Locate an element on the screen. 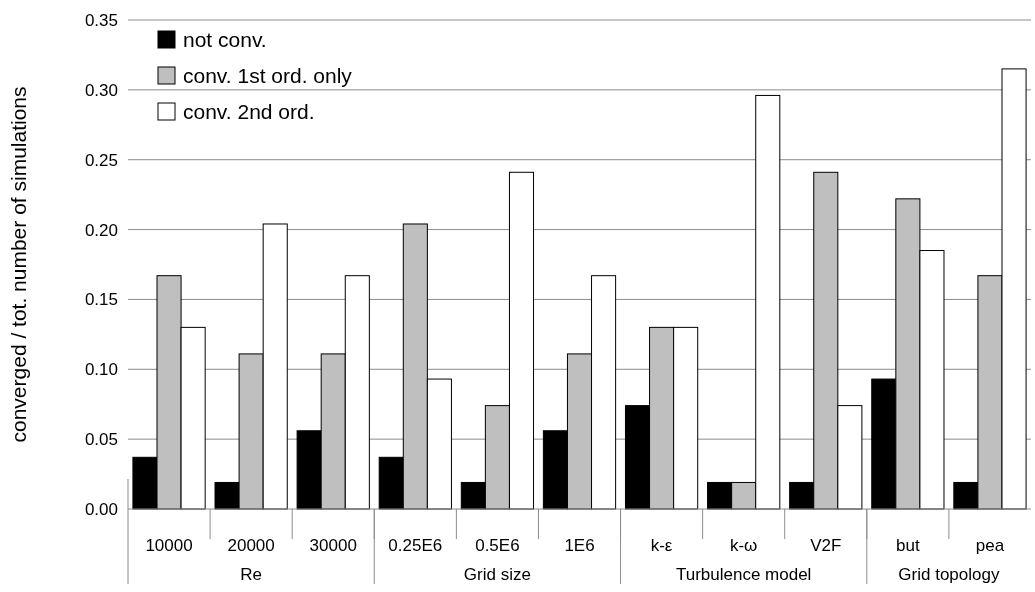 This screenshot has width=1035, height=592. y-tick-label: 0.25 is located at coordinates (101, 160).